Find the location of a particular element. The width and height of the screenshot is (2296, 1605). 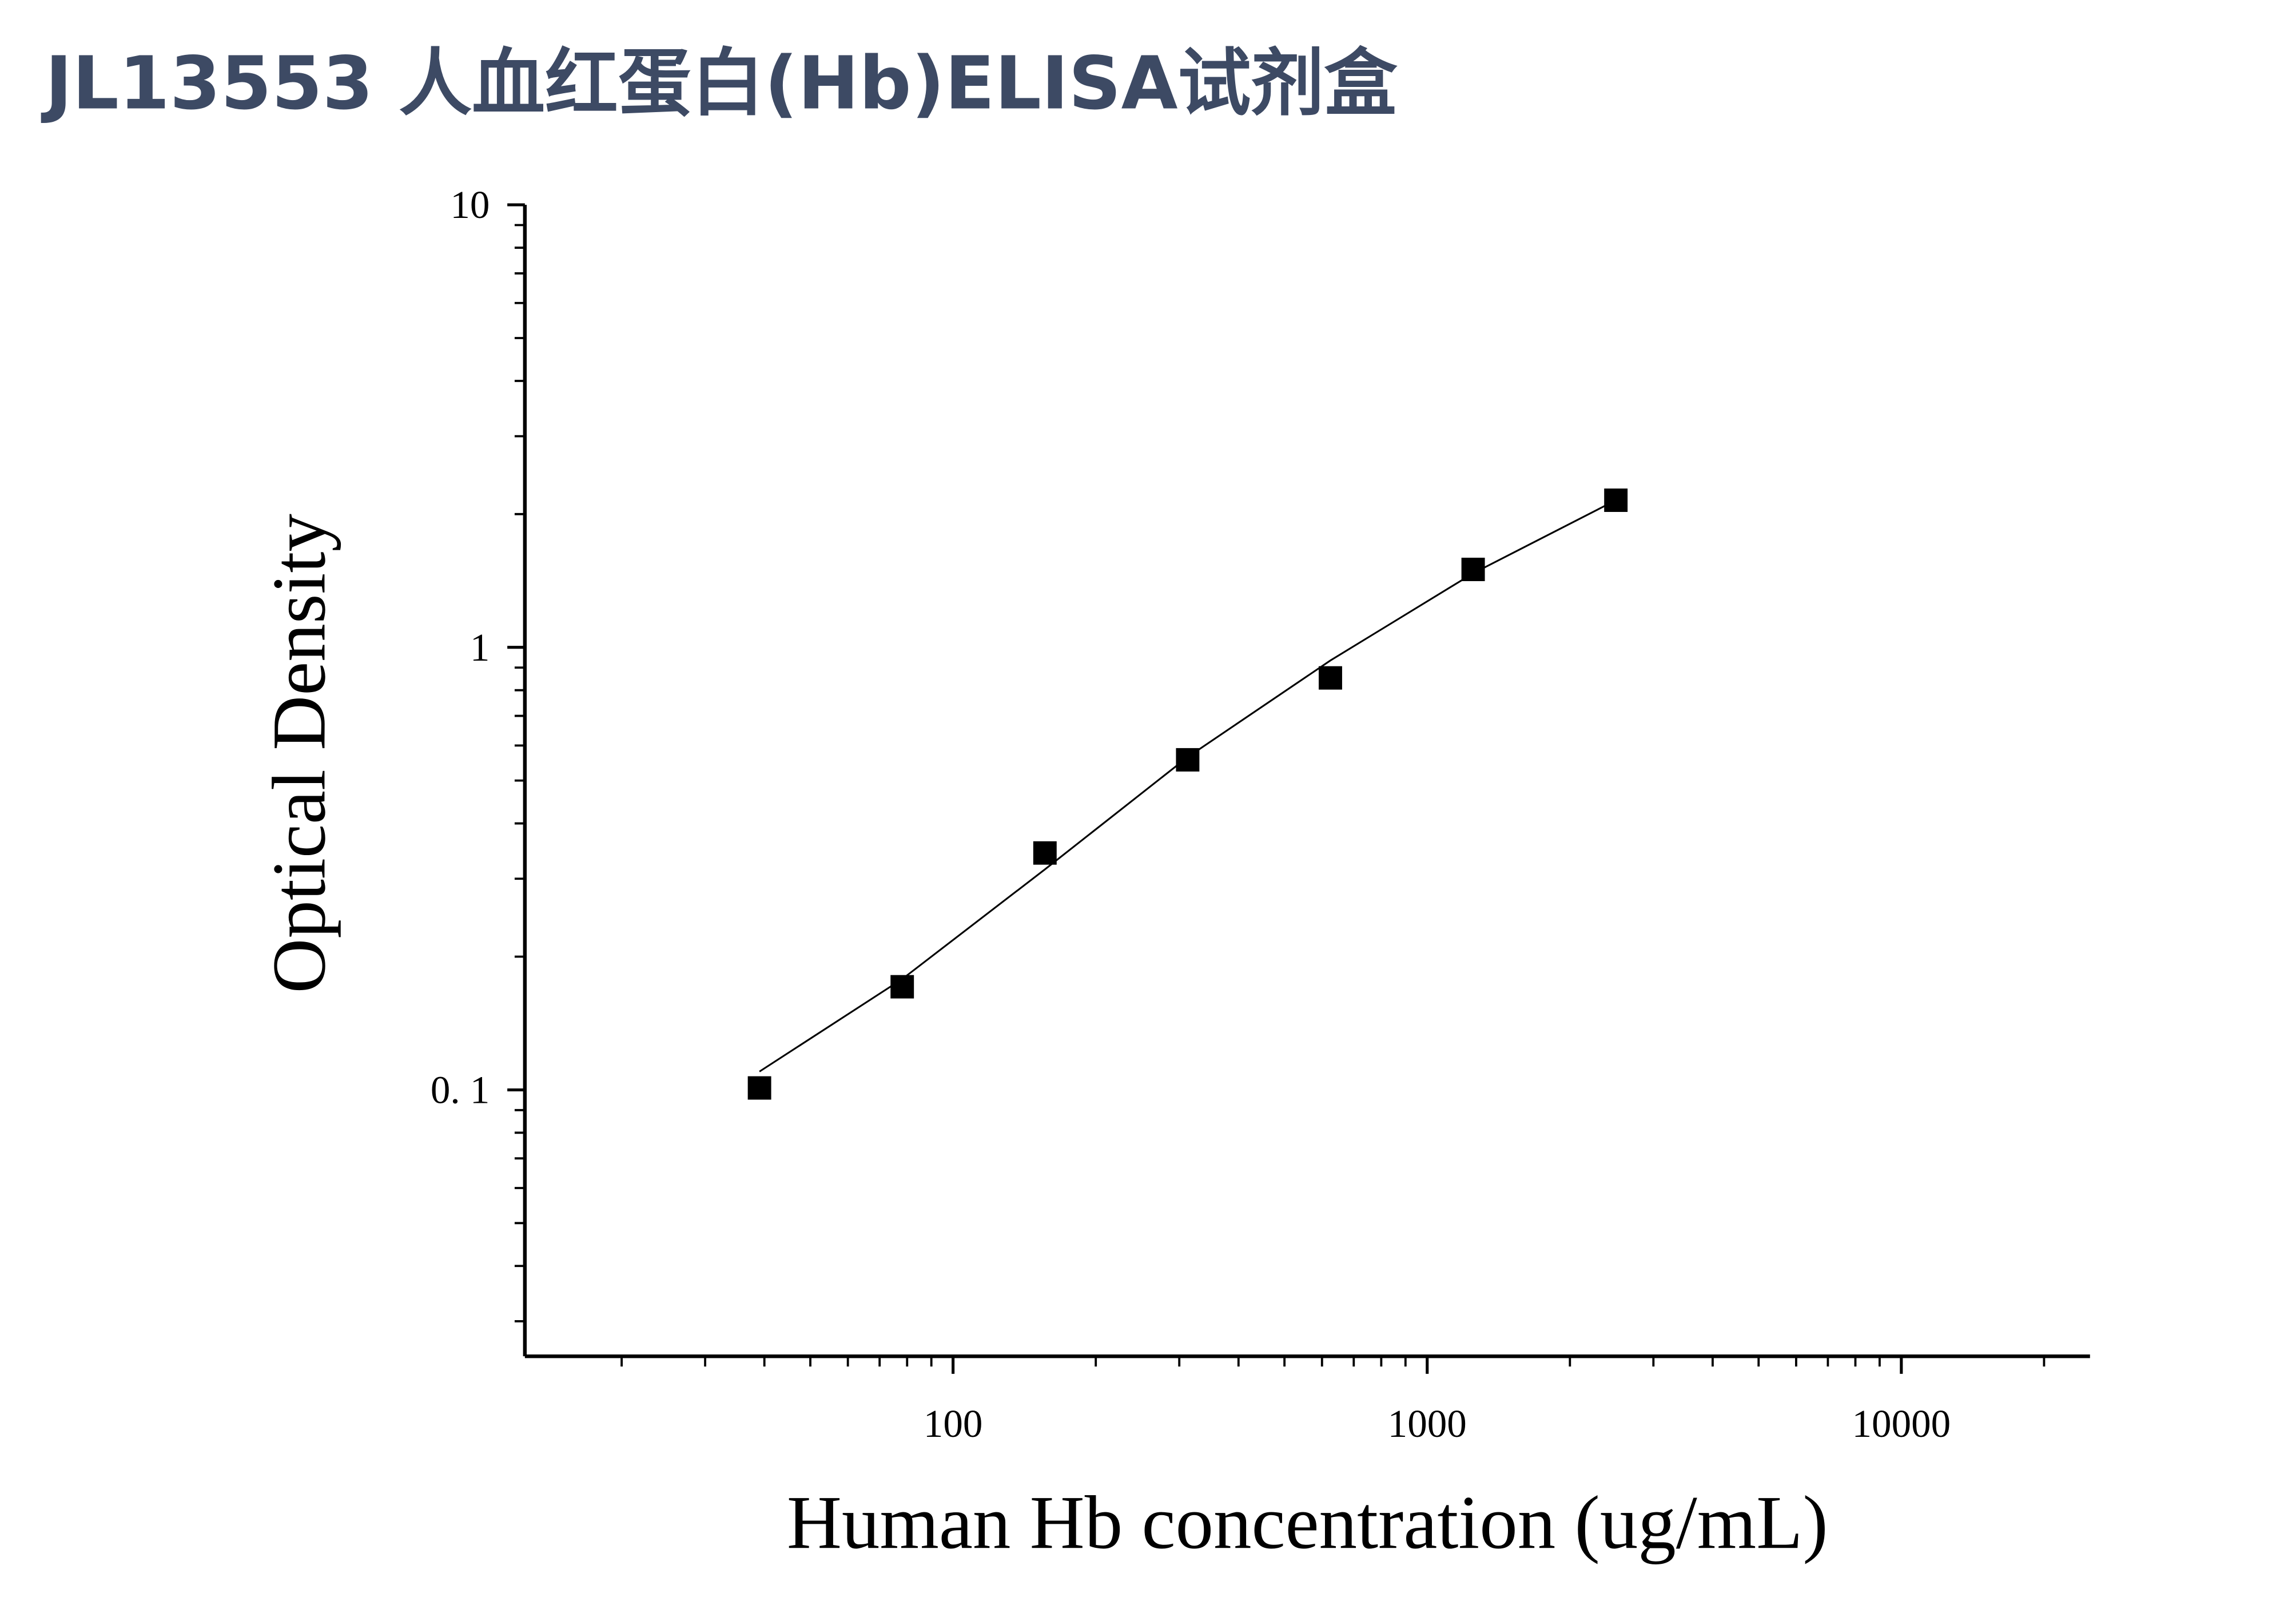

y-tick-label: 0. 1 is located at coordinates (460, 1089).